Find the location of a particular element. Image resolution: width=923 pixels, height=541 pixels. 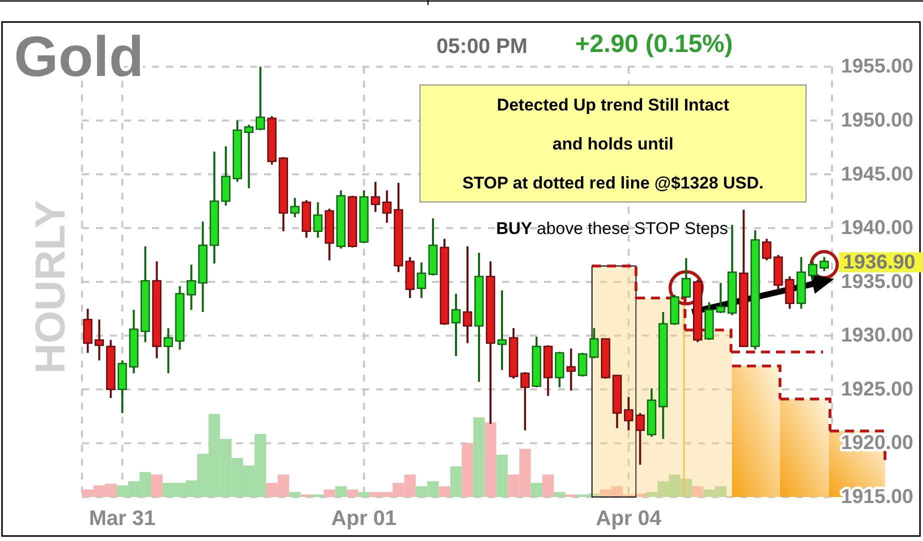

y-tick-label: 1940.00 is located at coordinates (877, 228).